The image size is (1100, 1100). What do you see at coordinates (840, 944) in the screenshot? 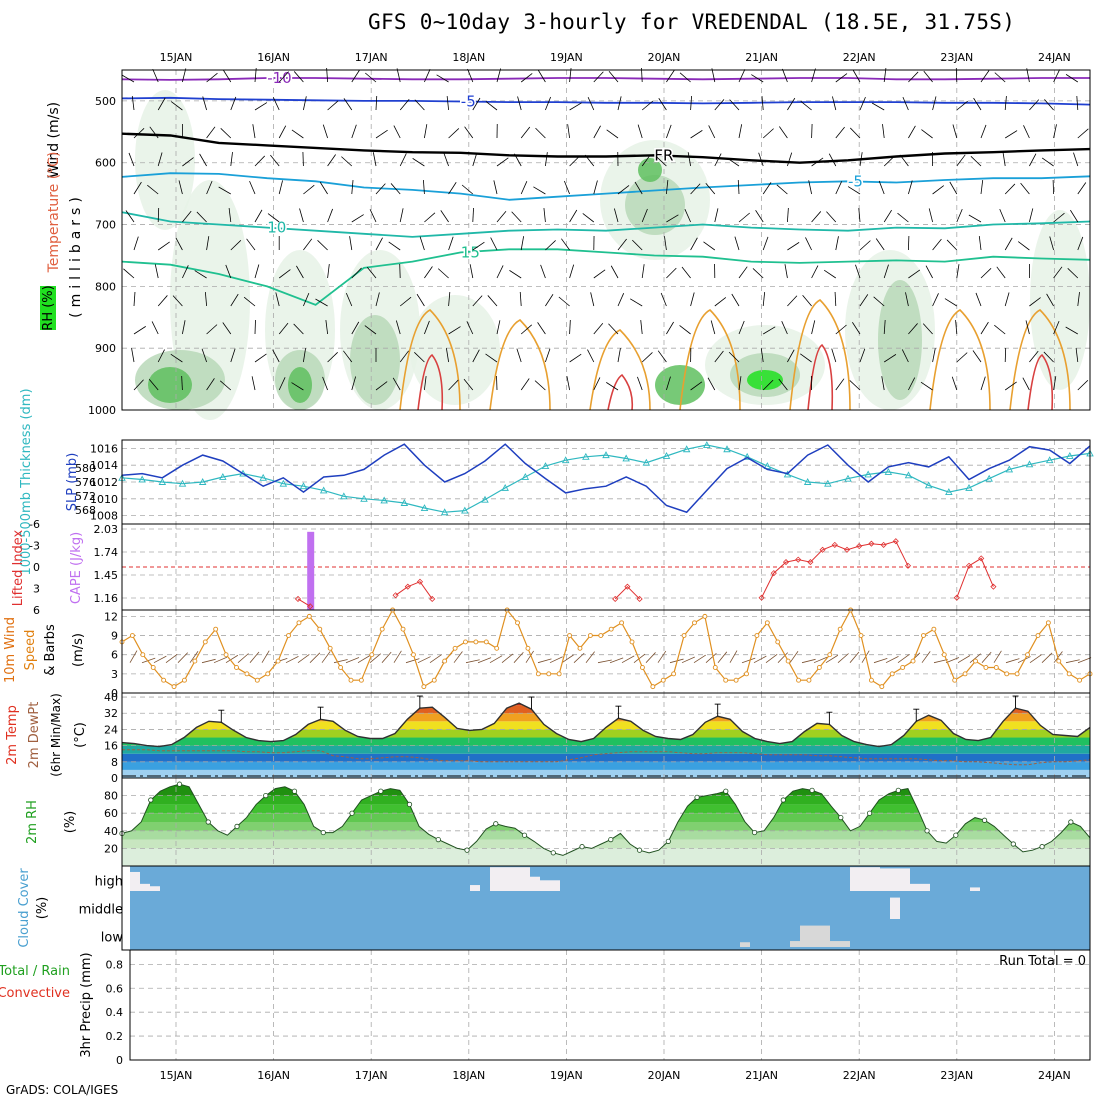
I see `cloud-low-bar` at bounding box center [840, 944].